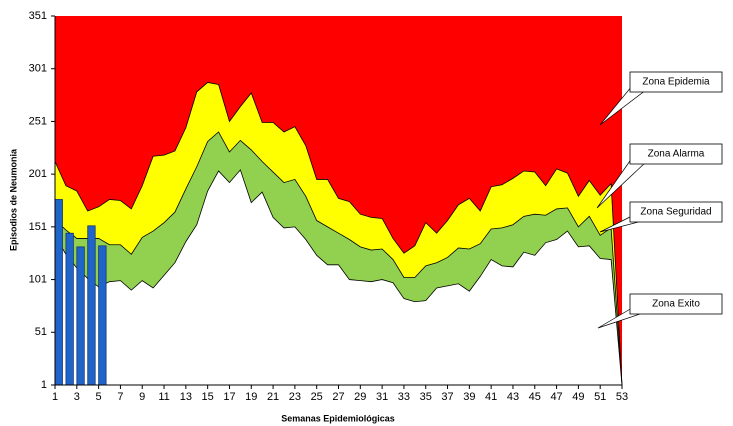 The width and height of the screenshot is (733, 426). What do you see at coordinates (163, 397) in the screenshot?
I see `x-tick-label: 11` at bounding box center [163, 397].